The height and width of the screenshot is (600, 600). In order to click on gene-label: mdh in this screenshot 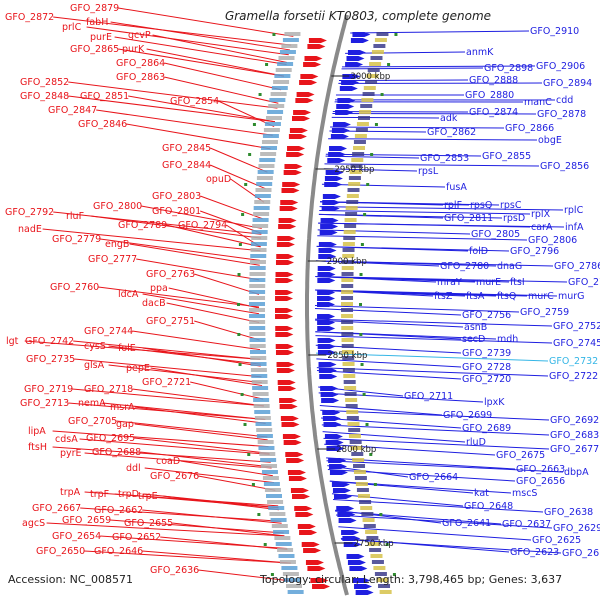, I will do `click(507, 339)`.